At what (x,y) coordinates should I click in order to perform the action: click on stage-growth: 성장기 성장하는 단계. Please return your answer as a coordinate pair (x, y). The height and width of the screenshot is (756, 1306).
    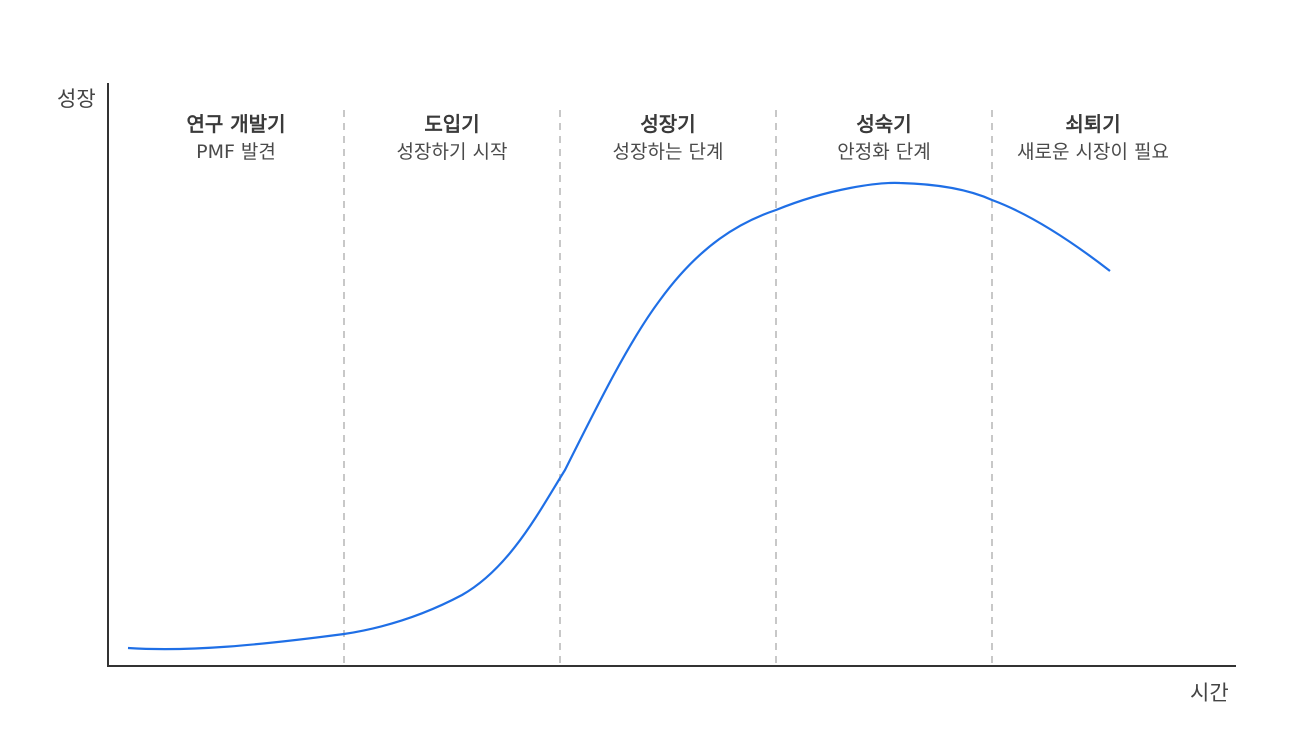
    Looking at the image, I should click on (668, 138).